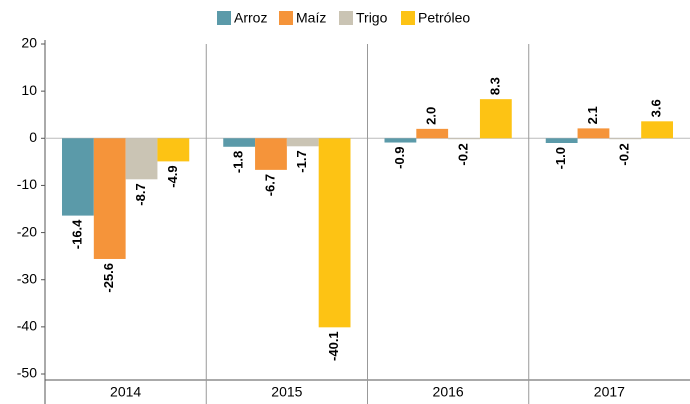 The width and height of the screenshot is (690, 404). I want to click on value-label: -25.6, so click(108, 278).